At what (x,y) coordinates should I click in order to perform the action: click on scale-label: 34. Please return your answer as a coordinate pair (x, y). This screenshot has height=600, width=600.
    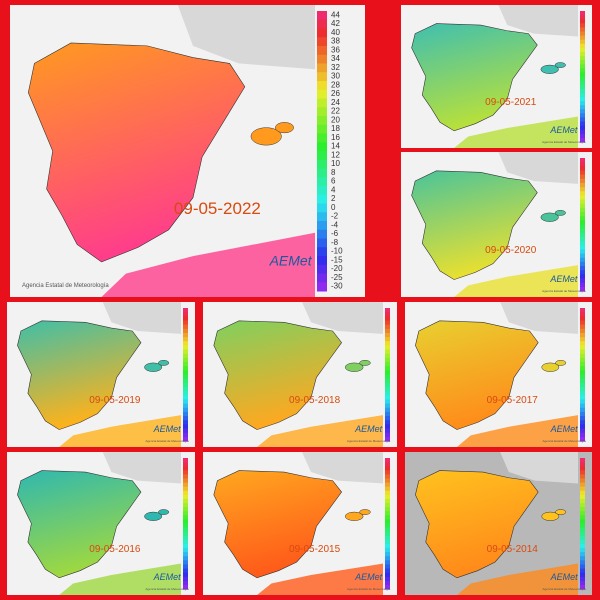
    Looking at the image, I should click on (335, 58).